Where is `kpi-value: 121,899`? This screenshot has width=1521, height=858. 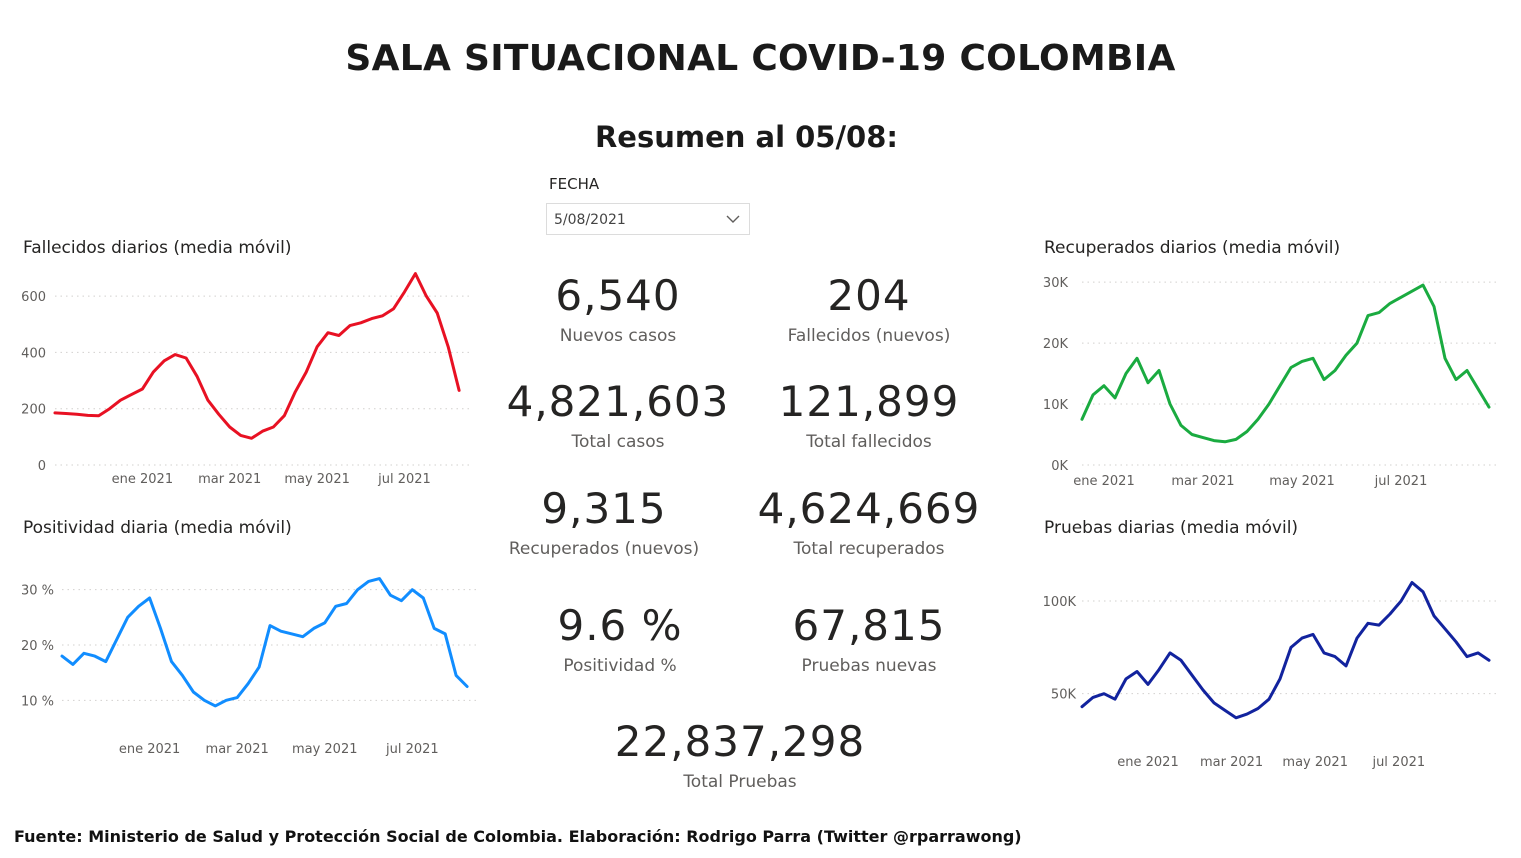 kpi-value: 121,899 is located at coordinates (869, 401).